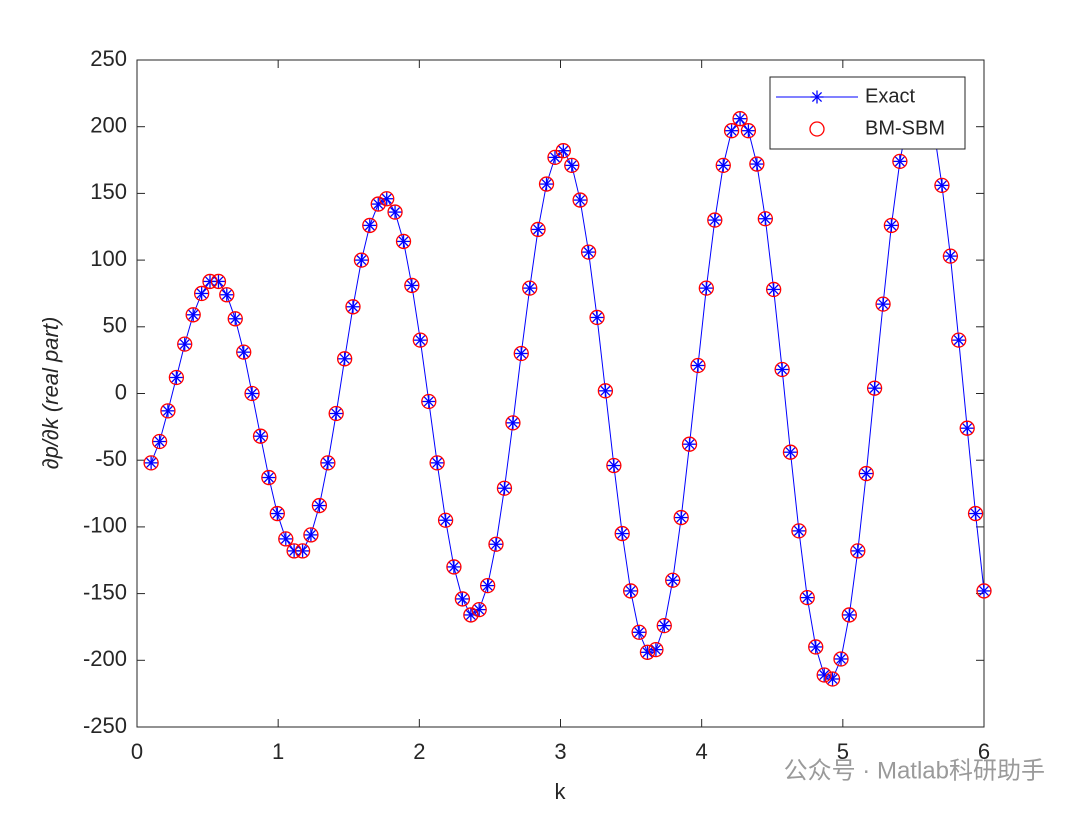 This screenshot has height=813, width=1080. I want to click on y-tick-label: 200, so click(108, 125).